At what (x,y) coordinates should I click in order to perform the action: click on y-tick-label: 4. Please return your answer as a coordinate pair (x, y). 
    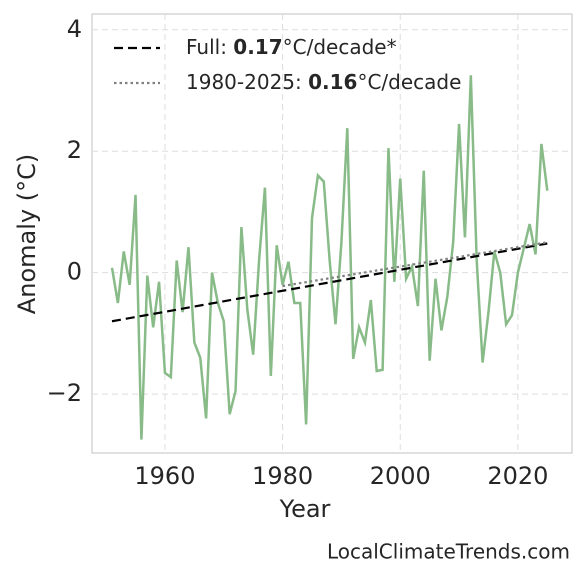
    Looking at the image, I should click on (74, 29).